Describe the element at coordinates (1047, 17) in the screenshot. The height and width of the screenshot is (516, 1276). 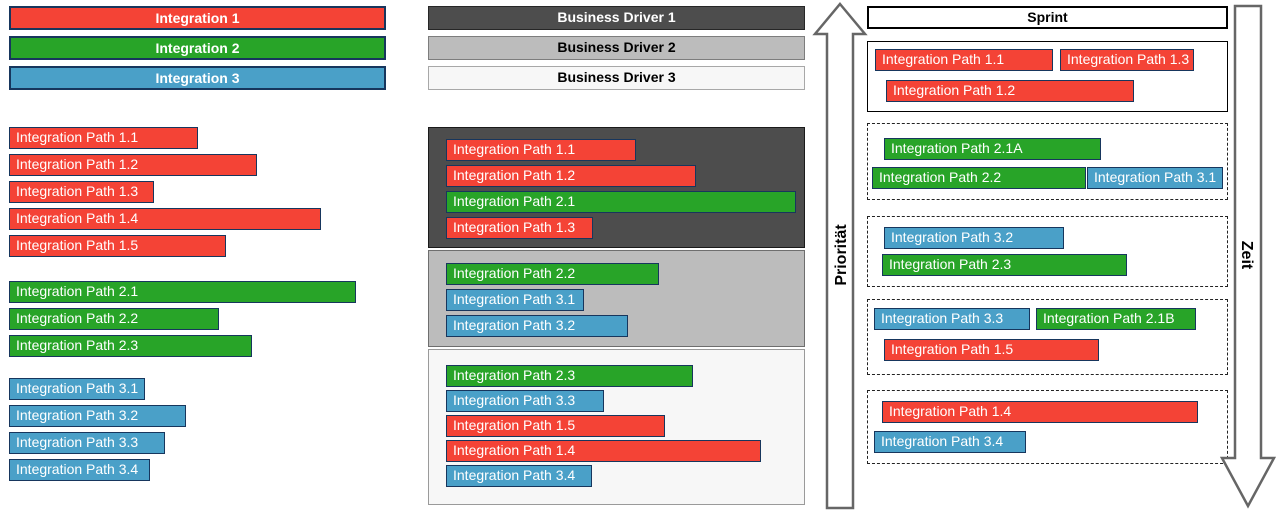
I see `sprint-header: Sprint` at that location.